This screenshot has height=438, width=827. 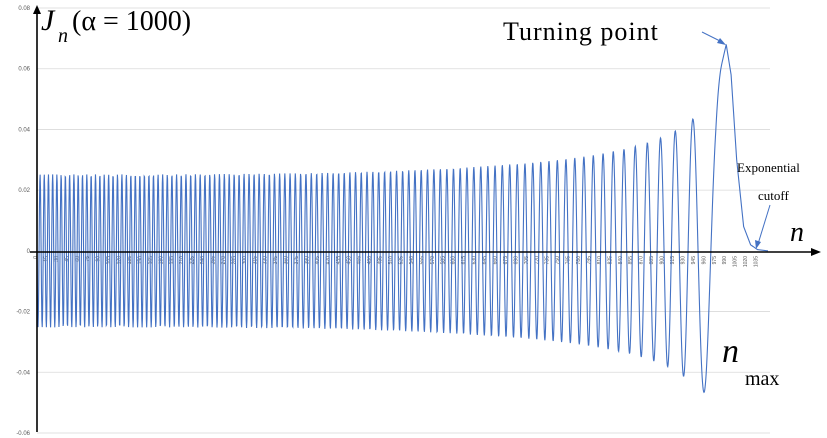 What do you see at coordinates (370, 260) in the screenshot?
I see `x-tick-label: 480` at bounding box center [370, 260].